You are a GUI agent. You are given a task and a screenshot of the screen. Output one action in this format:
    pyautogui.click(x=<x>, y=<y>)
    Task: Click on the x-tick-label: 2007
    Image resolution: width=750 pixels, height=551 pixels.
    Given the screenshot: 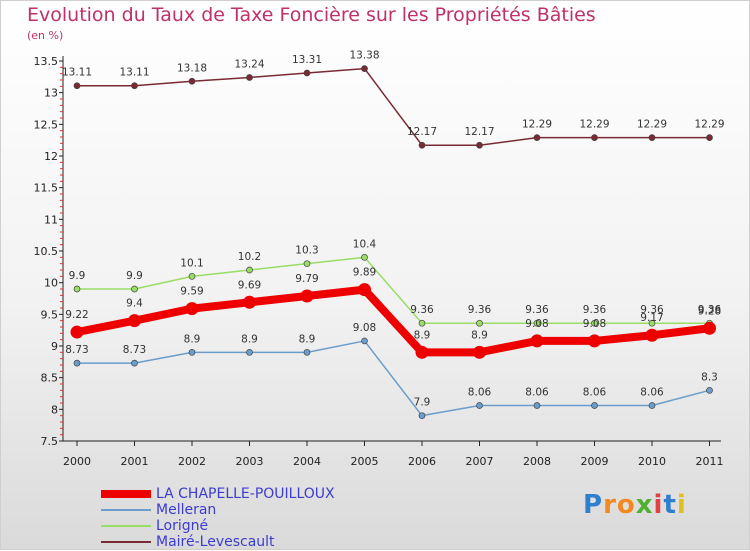 What is the action you would take?
    pyautogui.click(x=480, y=461)
    